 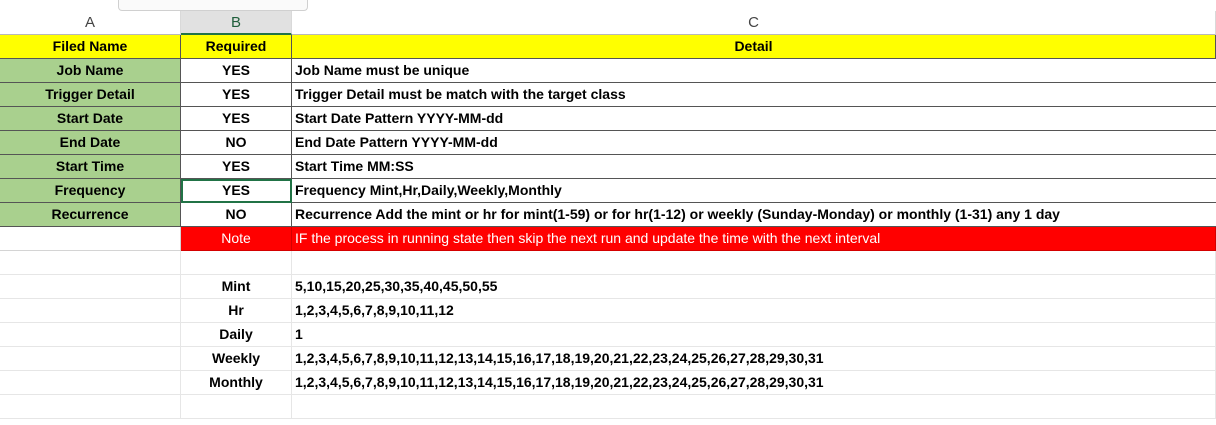 I want to click on table-row: End Date NO End Date Pattern YYYY-MM-dd, so click(x=608, y=143).